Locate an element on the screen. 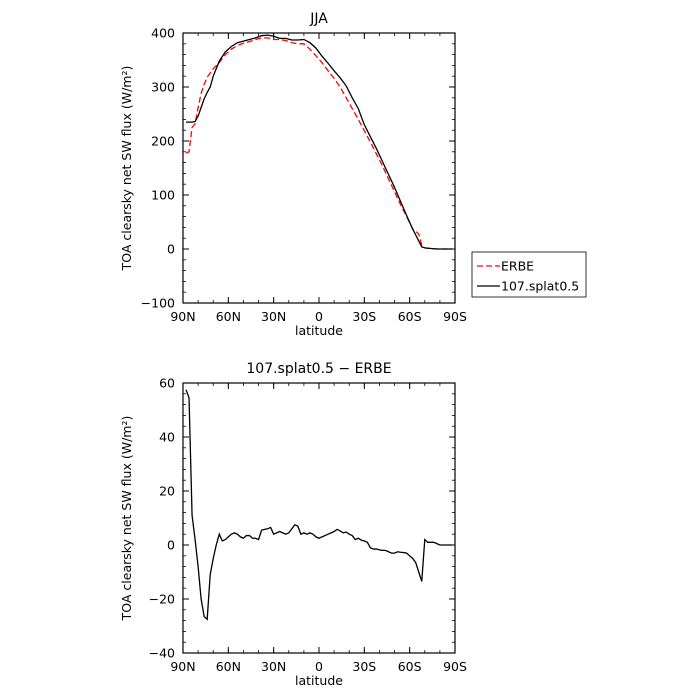 The width and height of the screenshot is (700, 700). legend-label: 107.splat0.5 is located at coordinates (540, 286).